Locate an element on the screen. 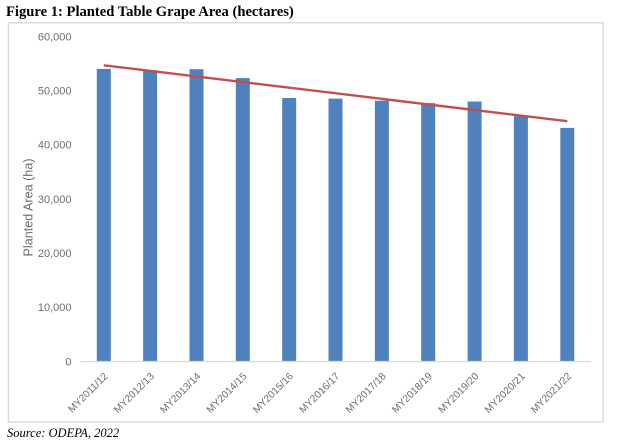 This screenshot has height=446, width=625. svg-text: MY2019/20 is located at coordinates (459, 393).